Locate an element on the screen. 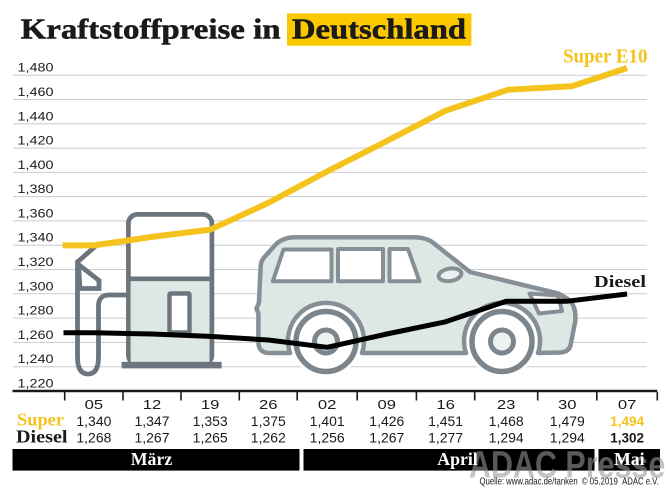  svg-text: 1,426 is located at coordinates (386, 421).